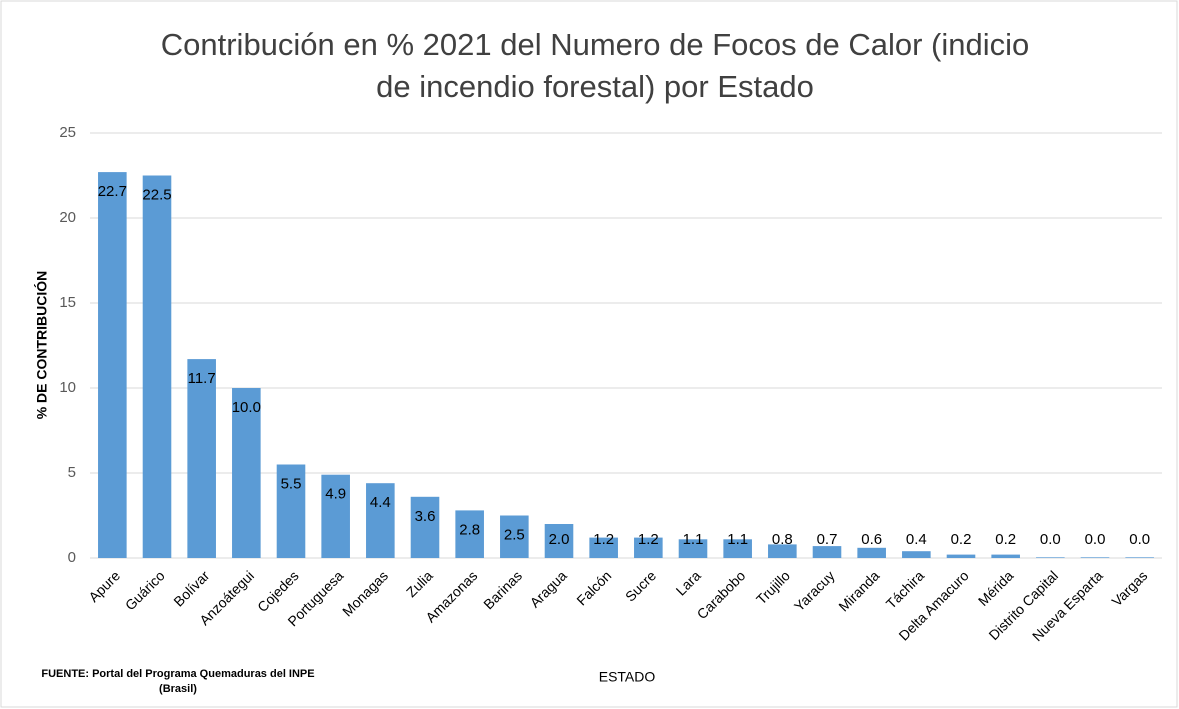  I want to click on data-label: 11.7, so click(202, 378).